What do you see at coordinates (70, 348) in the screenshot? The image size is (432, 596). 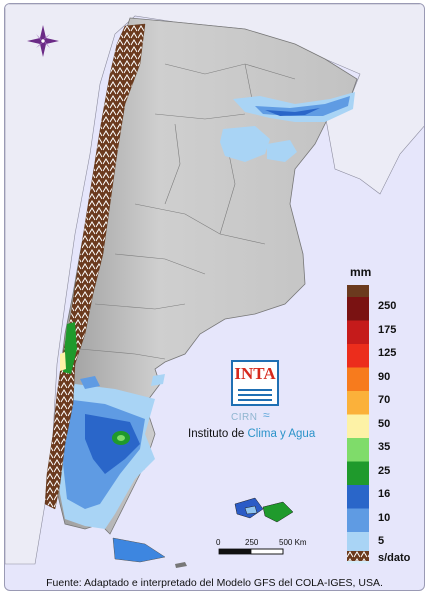 I see `precip-coastal-chile` at bounding box center [70, 348].